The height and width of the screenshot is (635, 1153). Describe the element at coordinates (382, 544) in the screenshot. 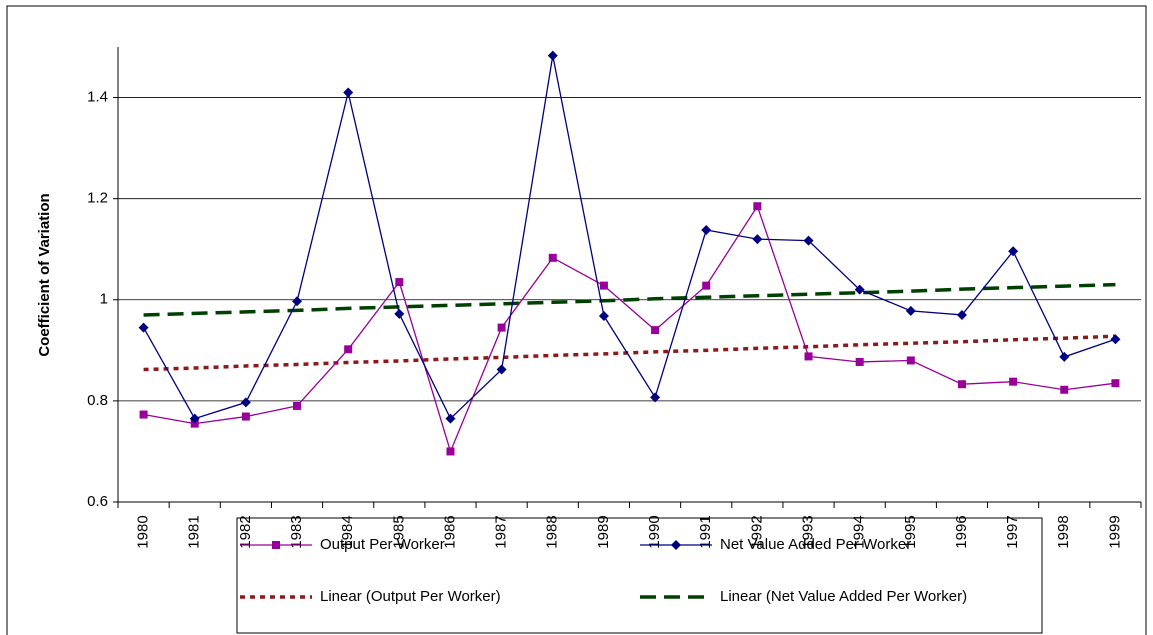

I see `legend-label: Output Per Worker` at that location.